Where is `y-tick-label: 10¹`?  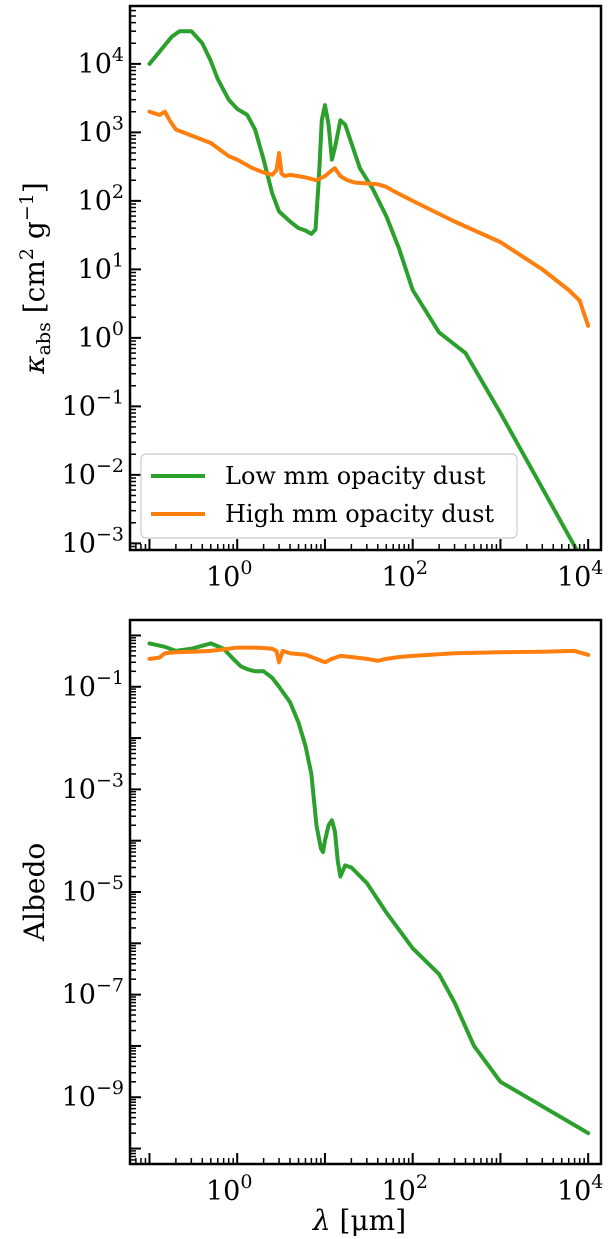
y-tick-label: 10¹ is located at coordinates (101, 267).